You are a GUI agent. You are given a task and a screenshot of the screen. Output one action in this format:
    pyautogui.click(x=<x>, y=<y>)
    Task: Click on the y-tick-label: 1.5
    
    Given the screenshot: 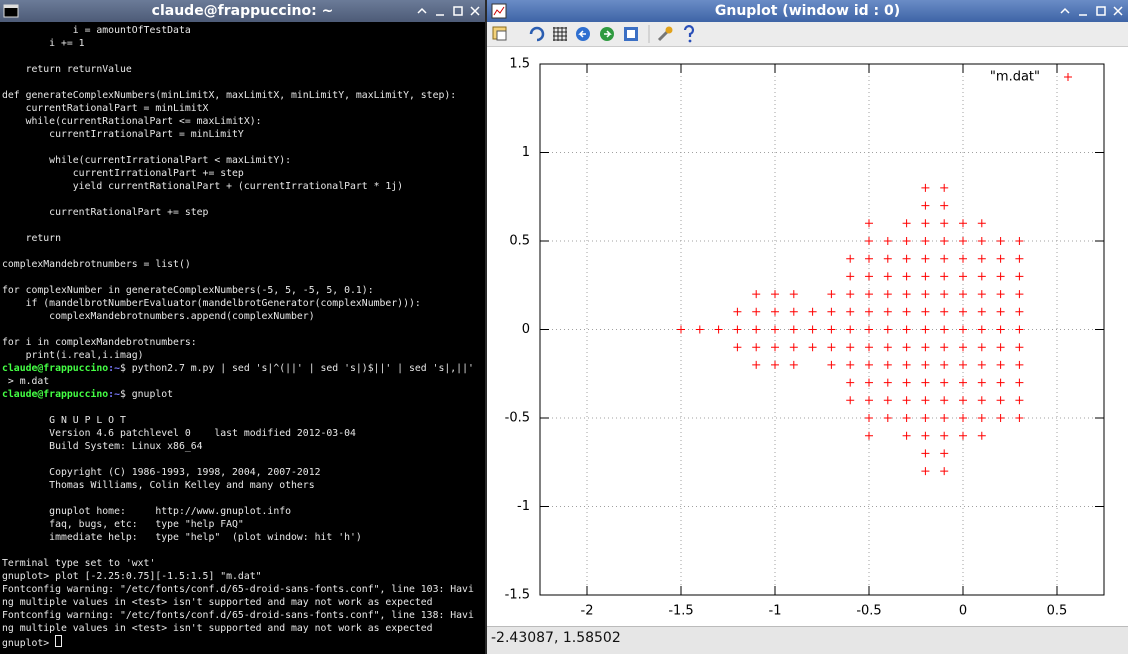 What is the action you would take?
    pyautogui.click(x=519, y=64)
    